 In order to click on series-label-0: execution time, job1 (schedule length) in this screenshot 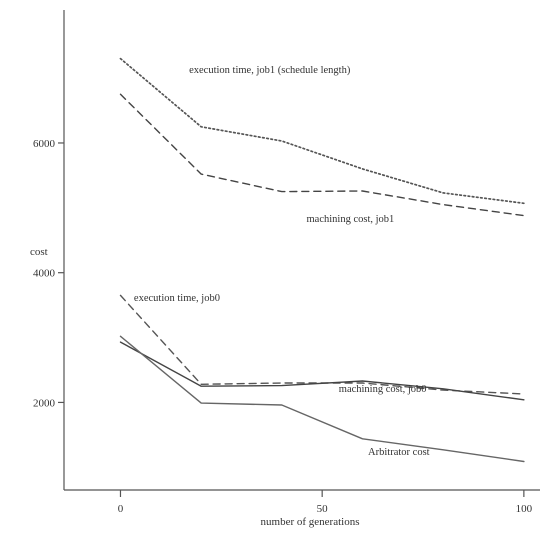, I will do `click(270, 70)`.